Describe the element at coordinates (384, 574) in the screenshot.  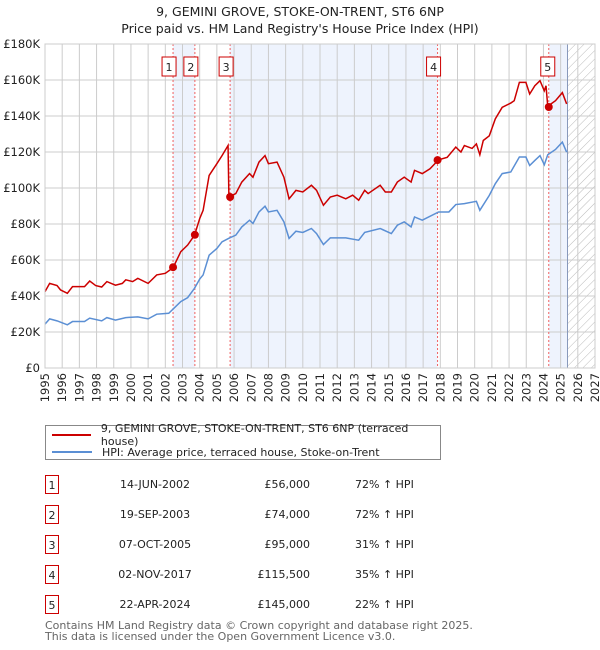
I see `sale-hpi-change: 35% ↑ HPI` at that location.